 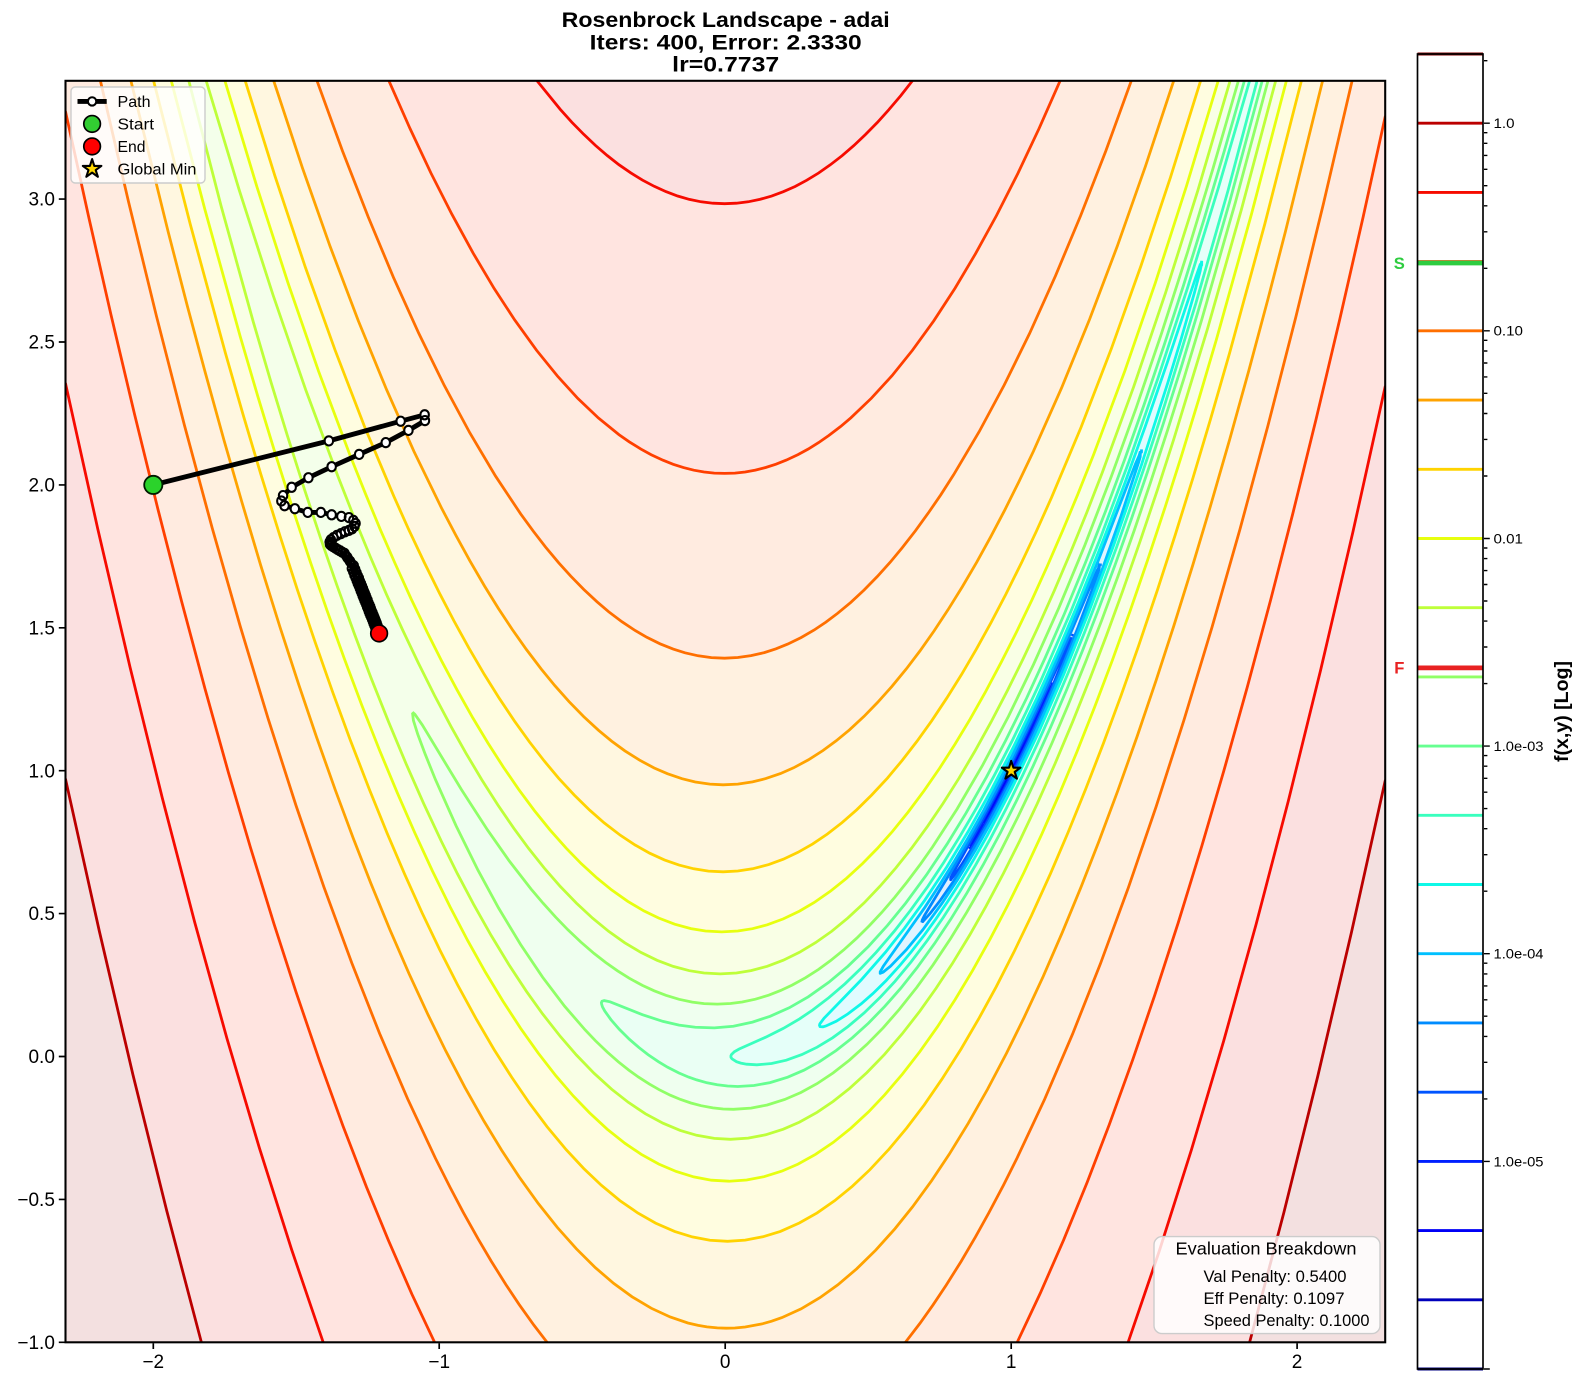 I want to click on svg-text: F, so click(x=1399, y=668).